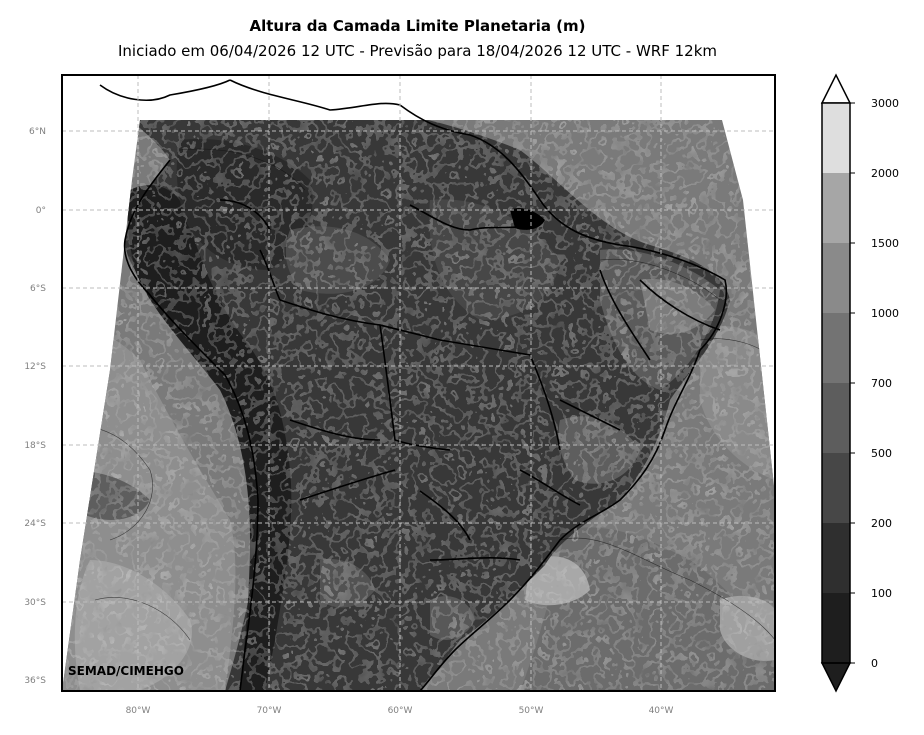 This screenshot has height=735, width=924. Describe the element at coordinates (836, 677) in the screenshot. I see `colorbar-extend-min` at that location.